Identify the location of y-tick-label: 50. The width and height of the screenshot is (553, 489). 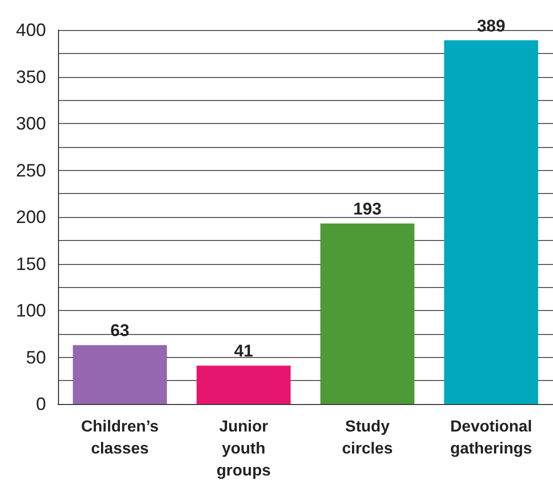
(36, 357).